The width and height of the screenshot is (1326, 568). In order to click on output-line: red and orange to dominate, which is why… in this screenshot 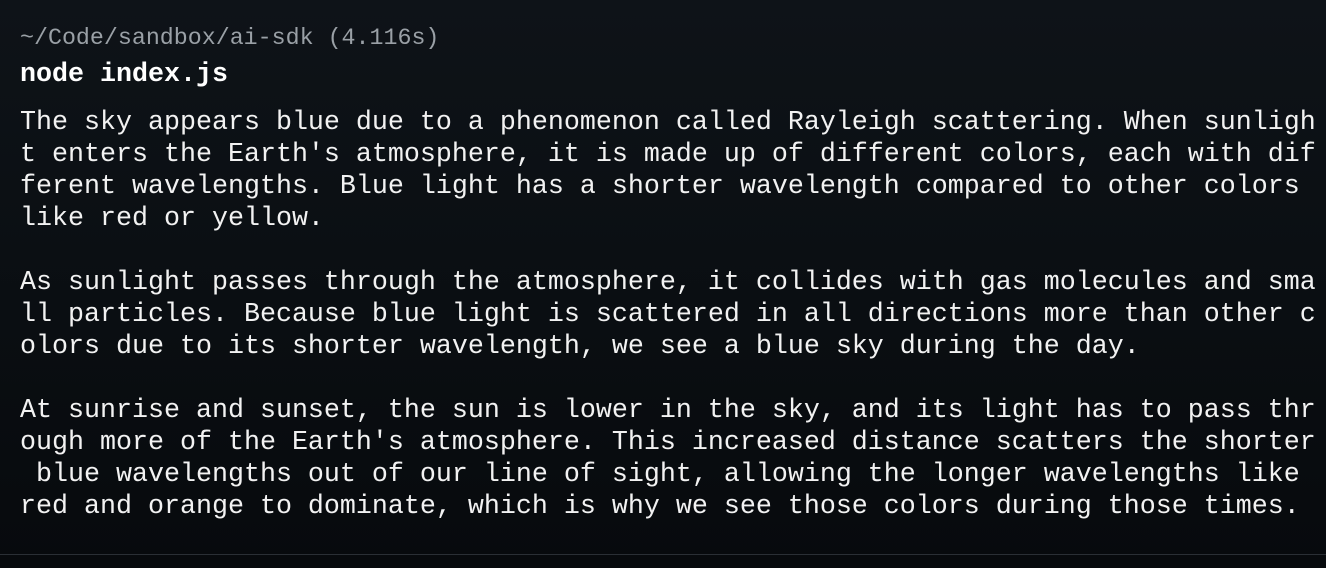, I will do `click(660, 507)`.